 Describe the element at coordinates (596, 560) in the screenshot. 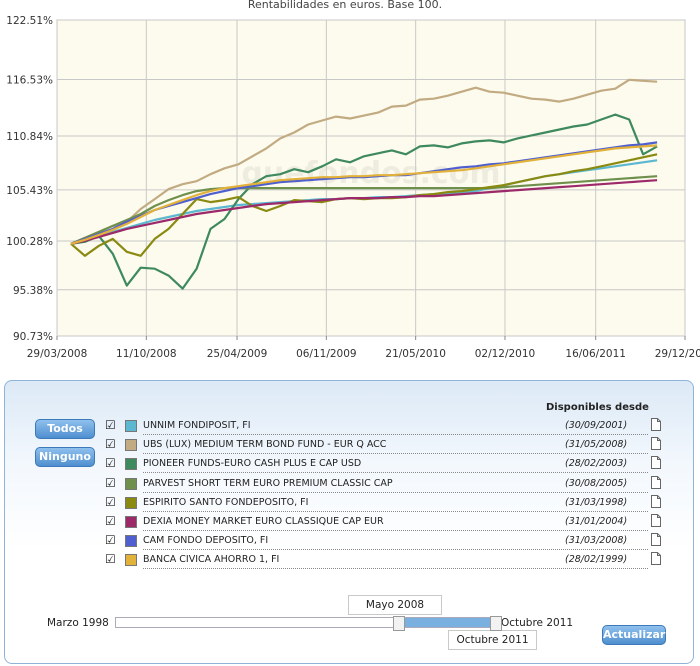

I see `fund-available-date: (28/02/1999)` at that location.